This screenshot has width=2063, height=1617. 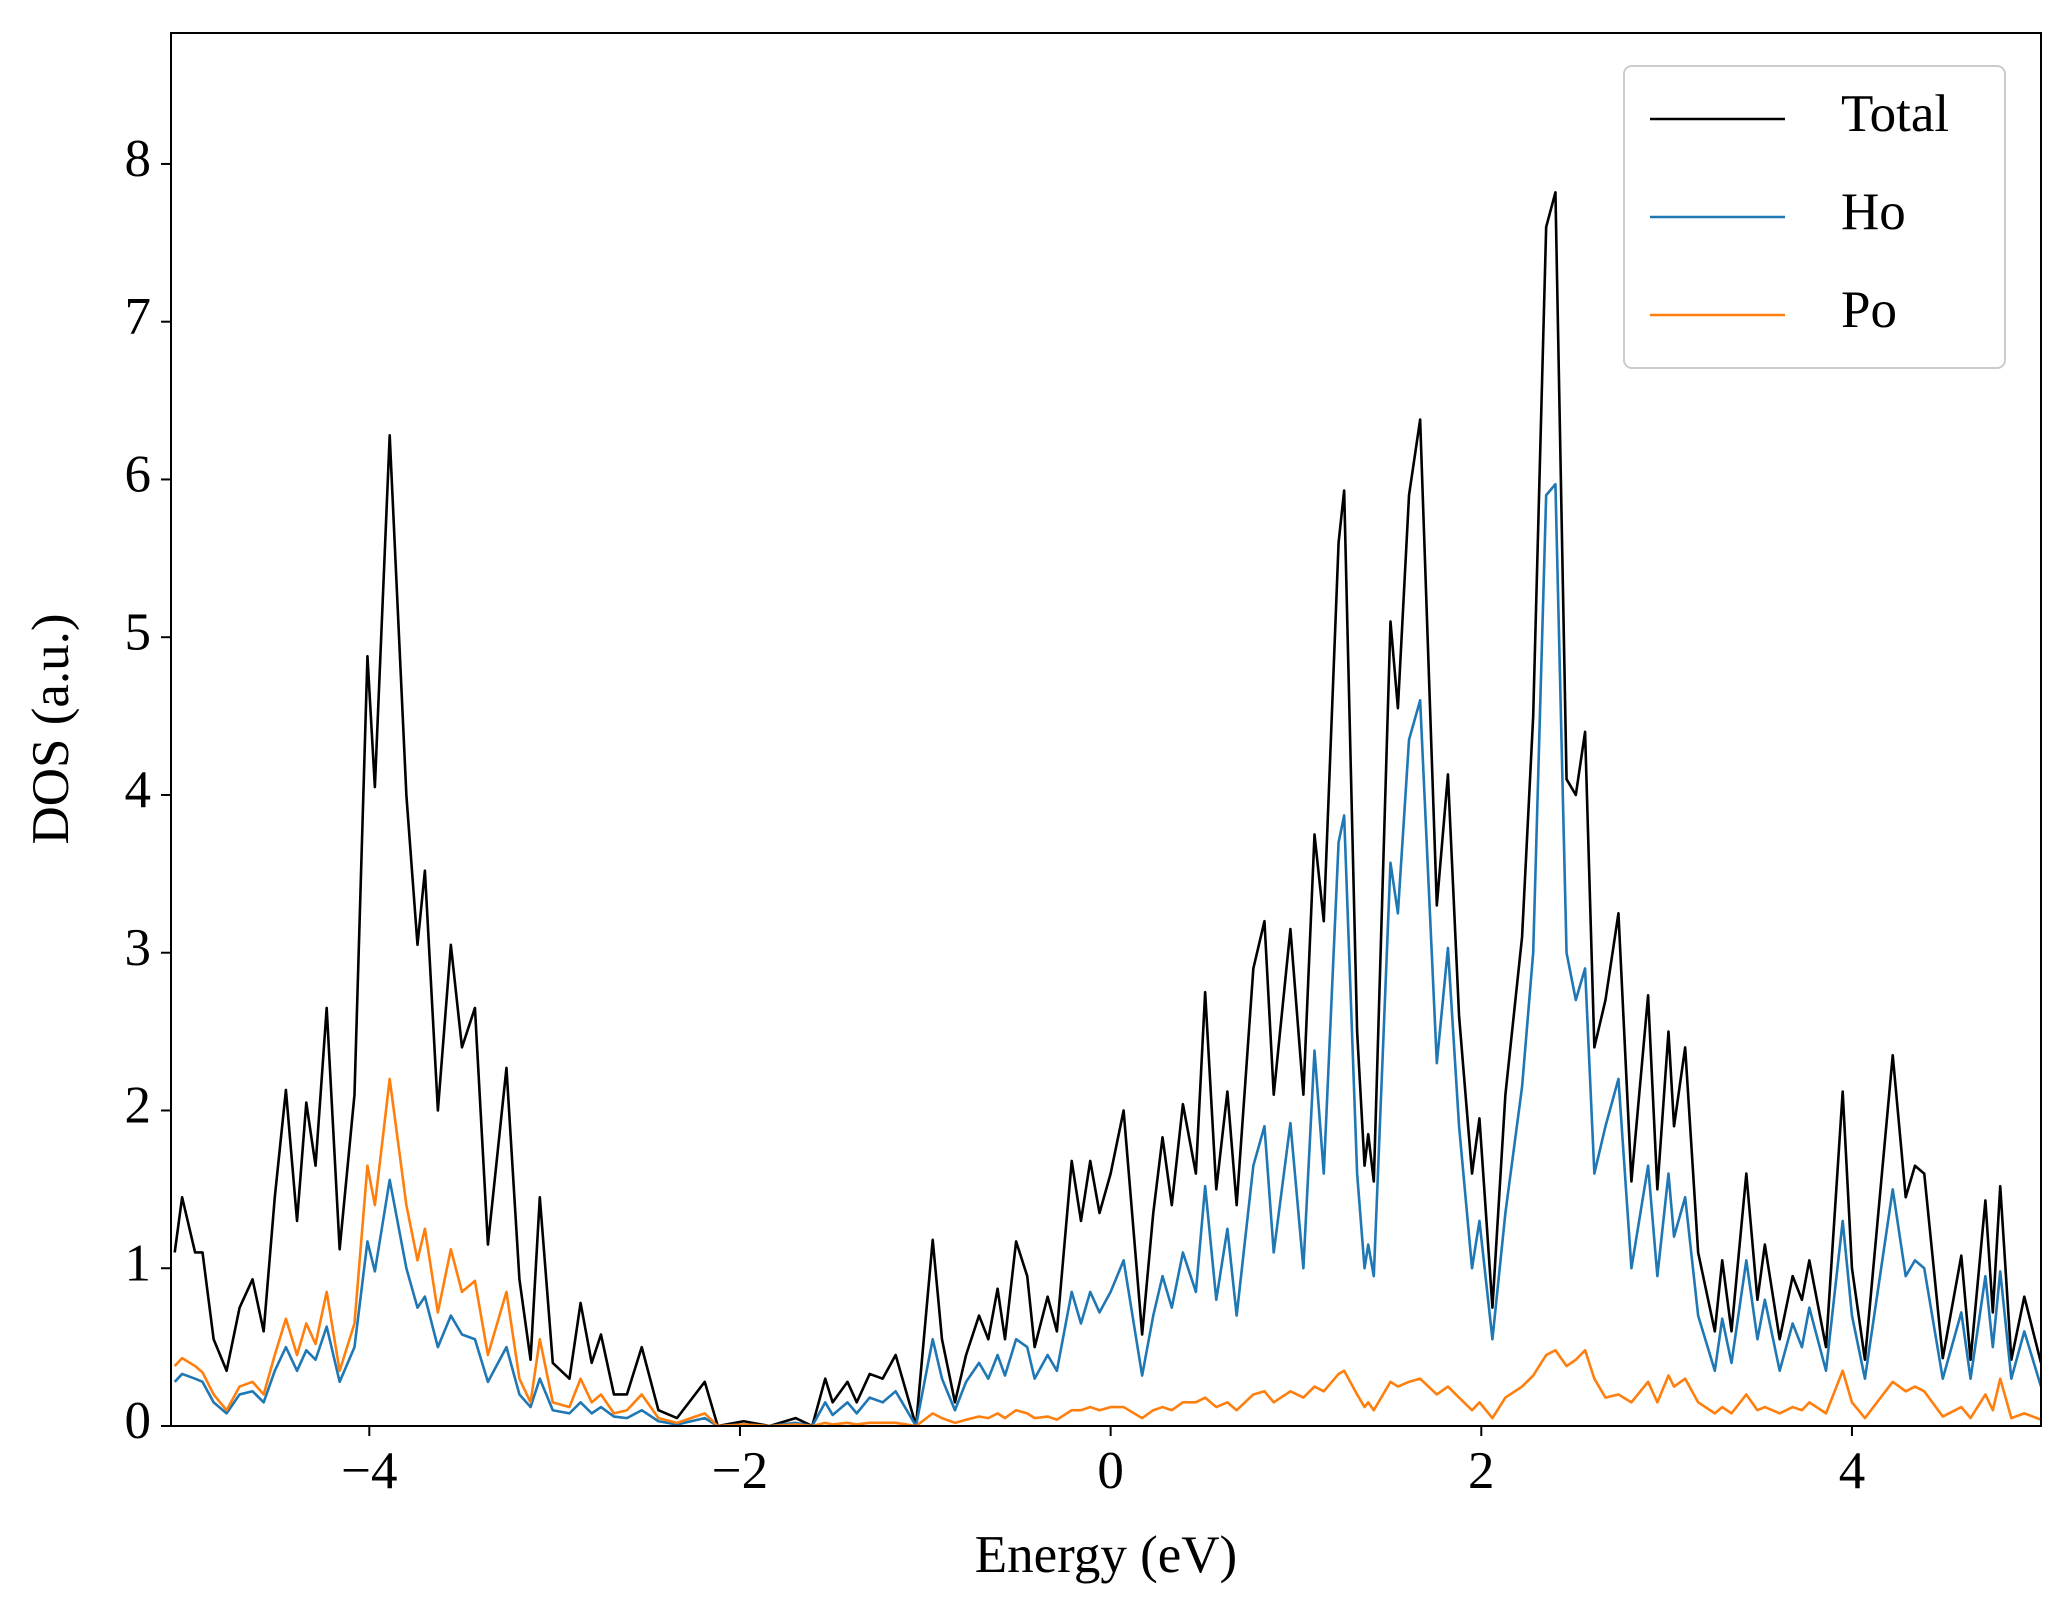 I want to click on legend-label: Ho, so click(x=1873, y=212).